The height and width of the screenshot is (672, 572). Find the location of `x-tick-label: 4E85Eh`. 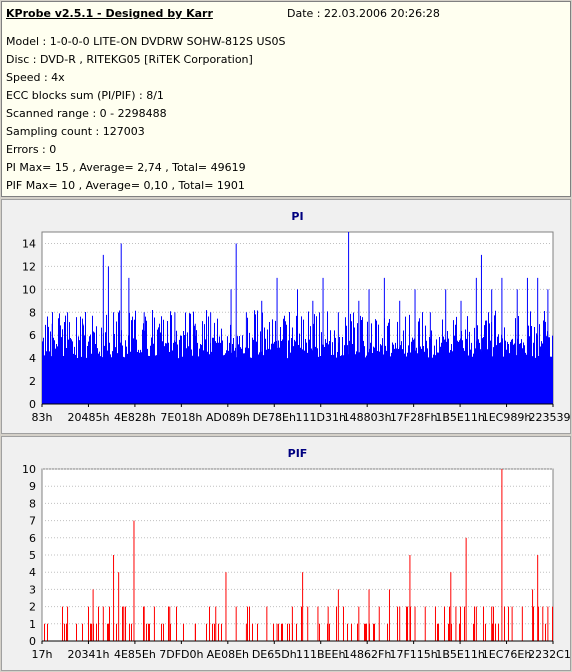

x-tick-label: 4E85Eh is located at coordinates (135, 654).